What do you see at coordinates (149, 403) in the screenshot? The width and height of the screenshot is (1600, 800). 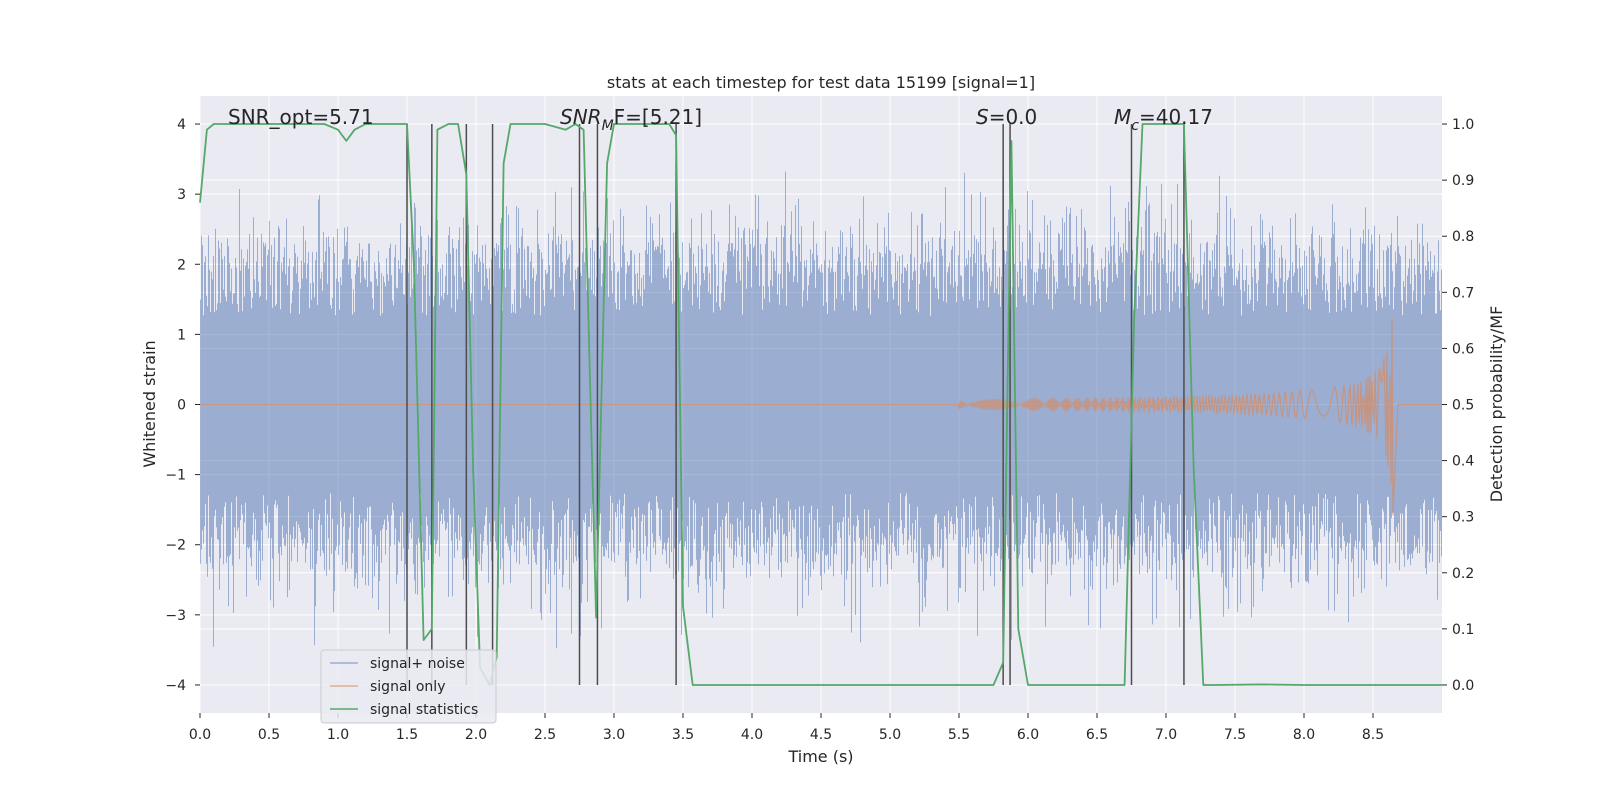 I see `y-axis-label: Whitened strain` at bounding box center [149, 403].